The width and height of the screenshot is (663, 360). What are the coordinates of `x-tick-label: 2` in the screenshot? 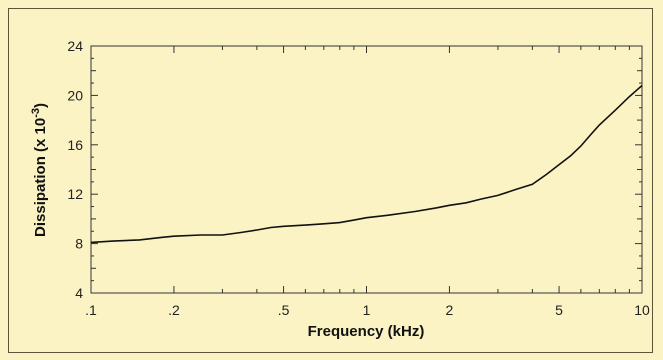 It's located at (450, 310).